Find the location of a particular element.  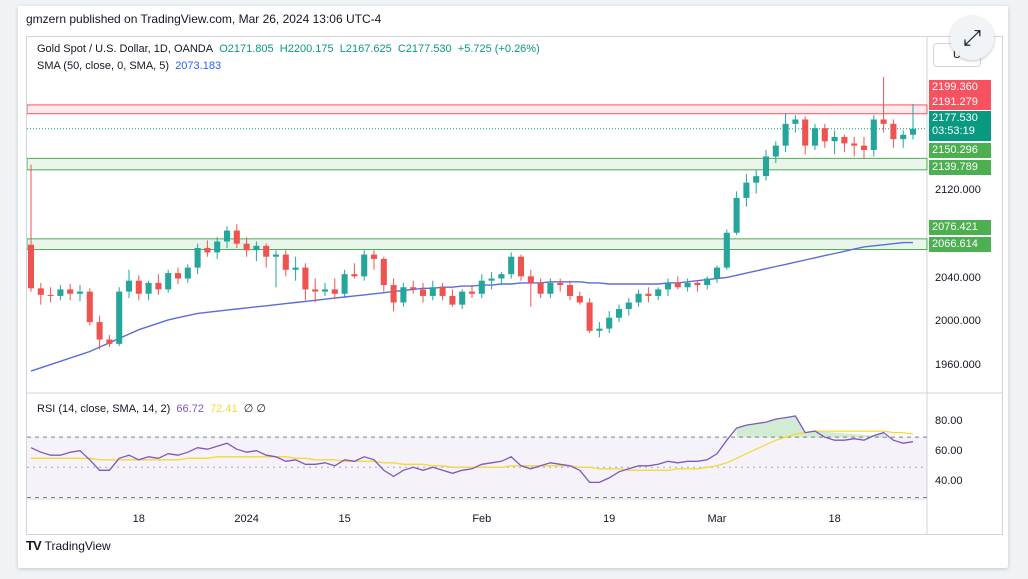

brand-label: TradingView is located at coordinates (77, 545).